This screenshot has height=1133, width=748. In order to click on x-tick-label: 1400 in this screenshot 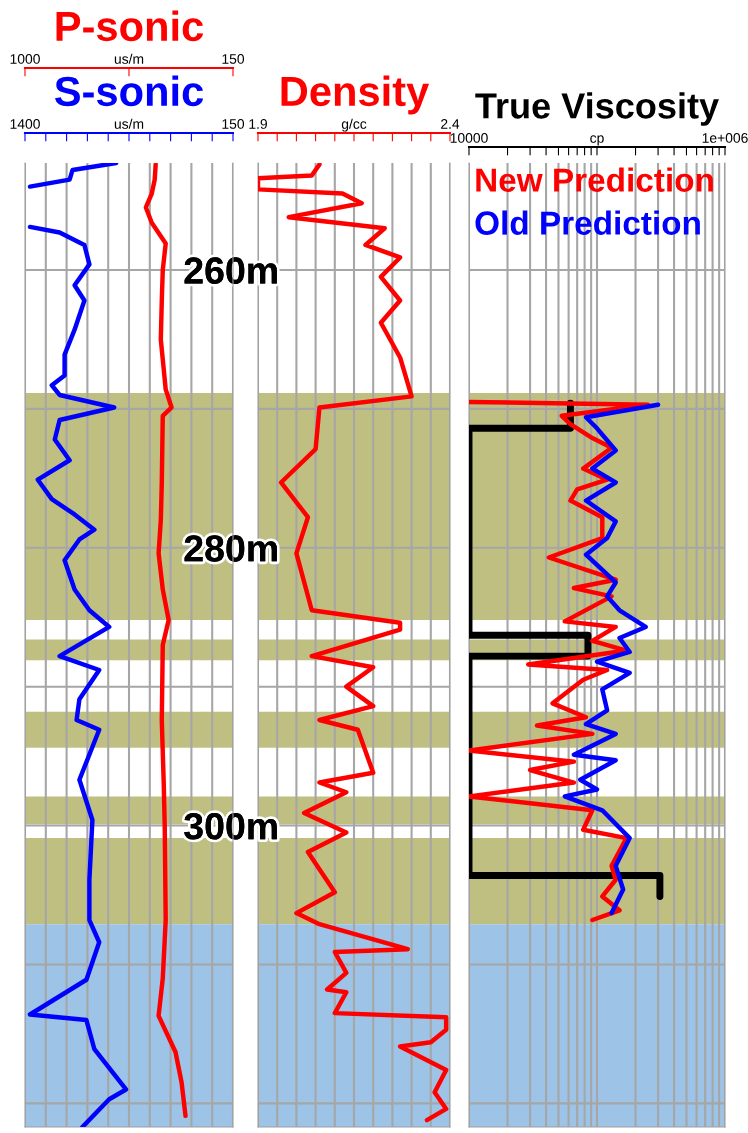, I will do `click(25, 124)`.